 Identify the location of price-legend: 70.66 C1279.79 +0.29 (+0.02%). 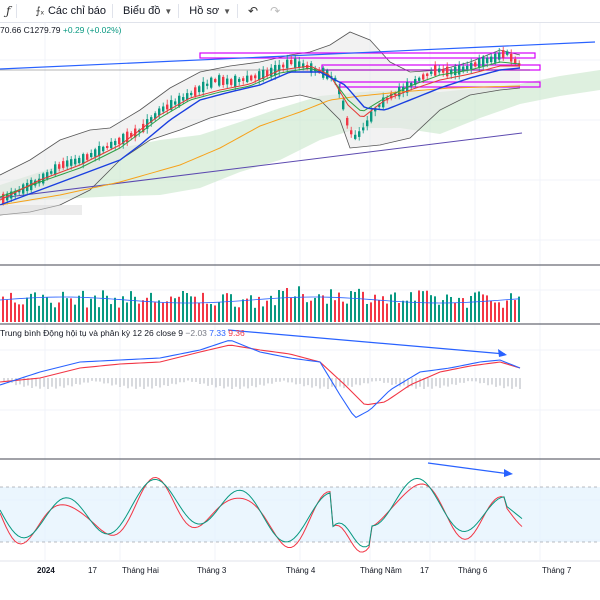
(61, 30).